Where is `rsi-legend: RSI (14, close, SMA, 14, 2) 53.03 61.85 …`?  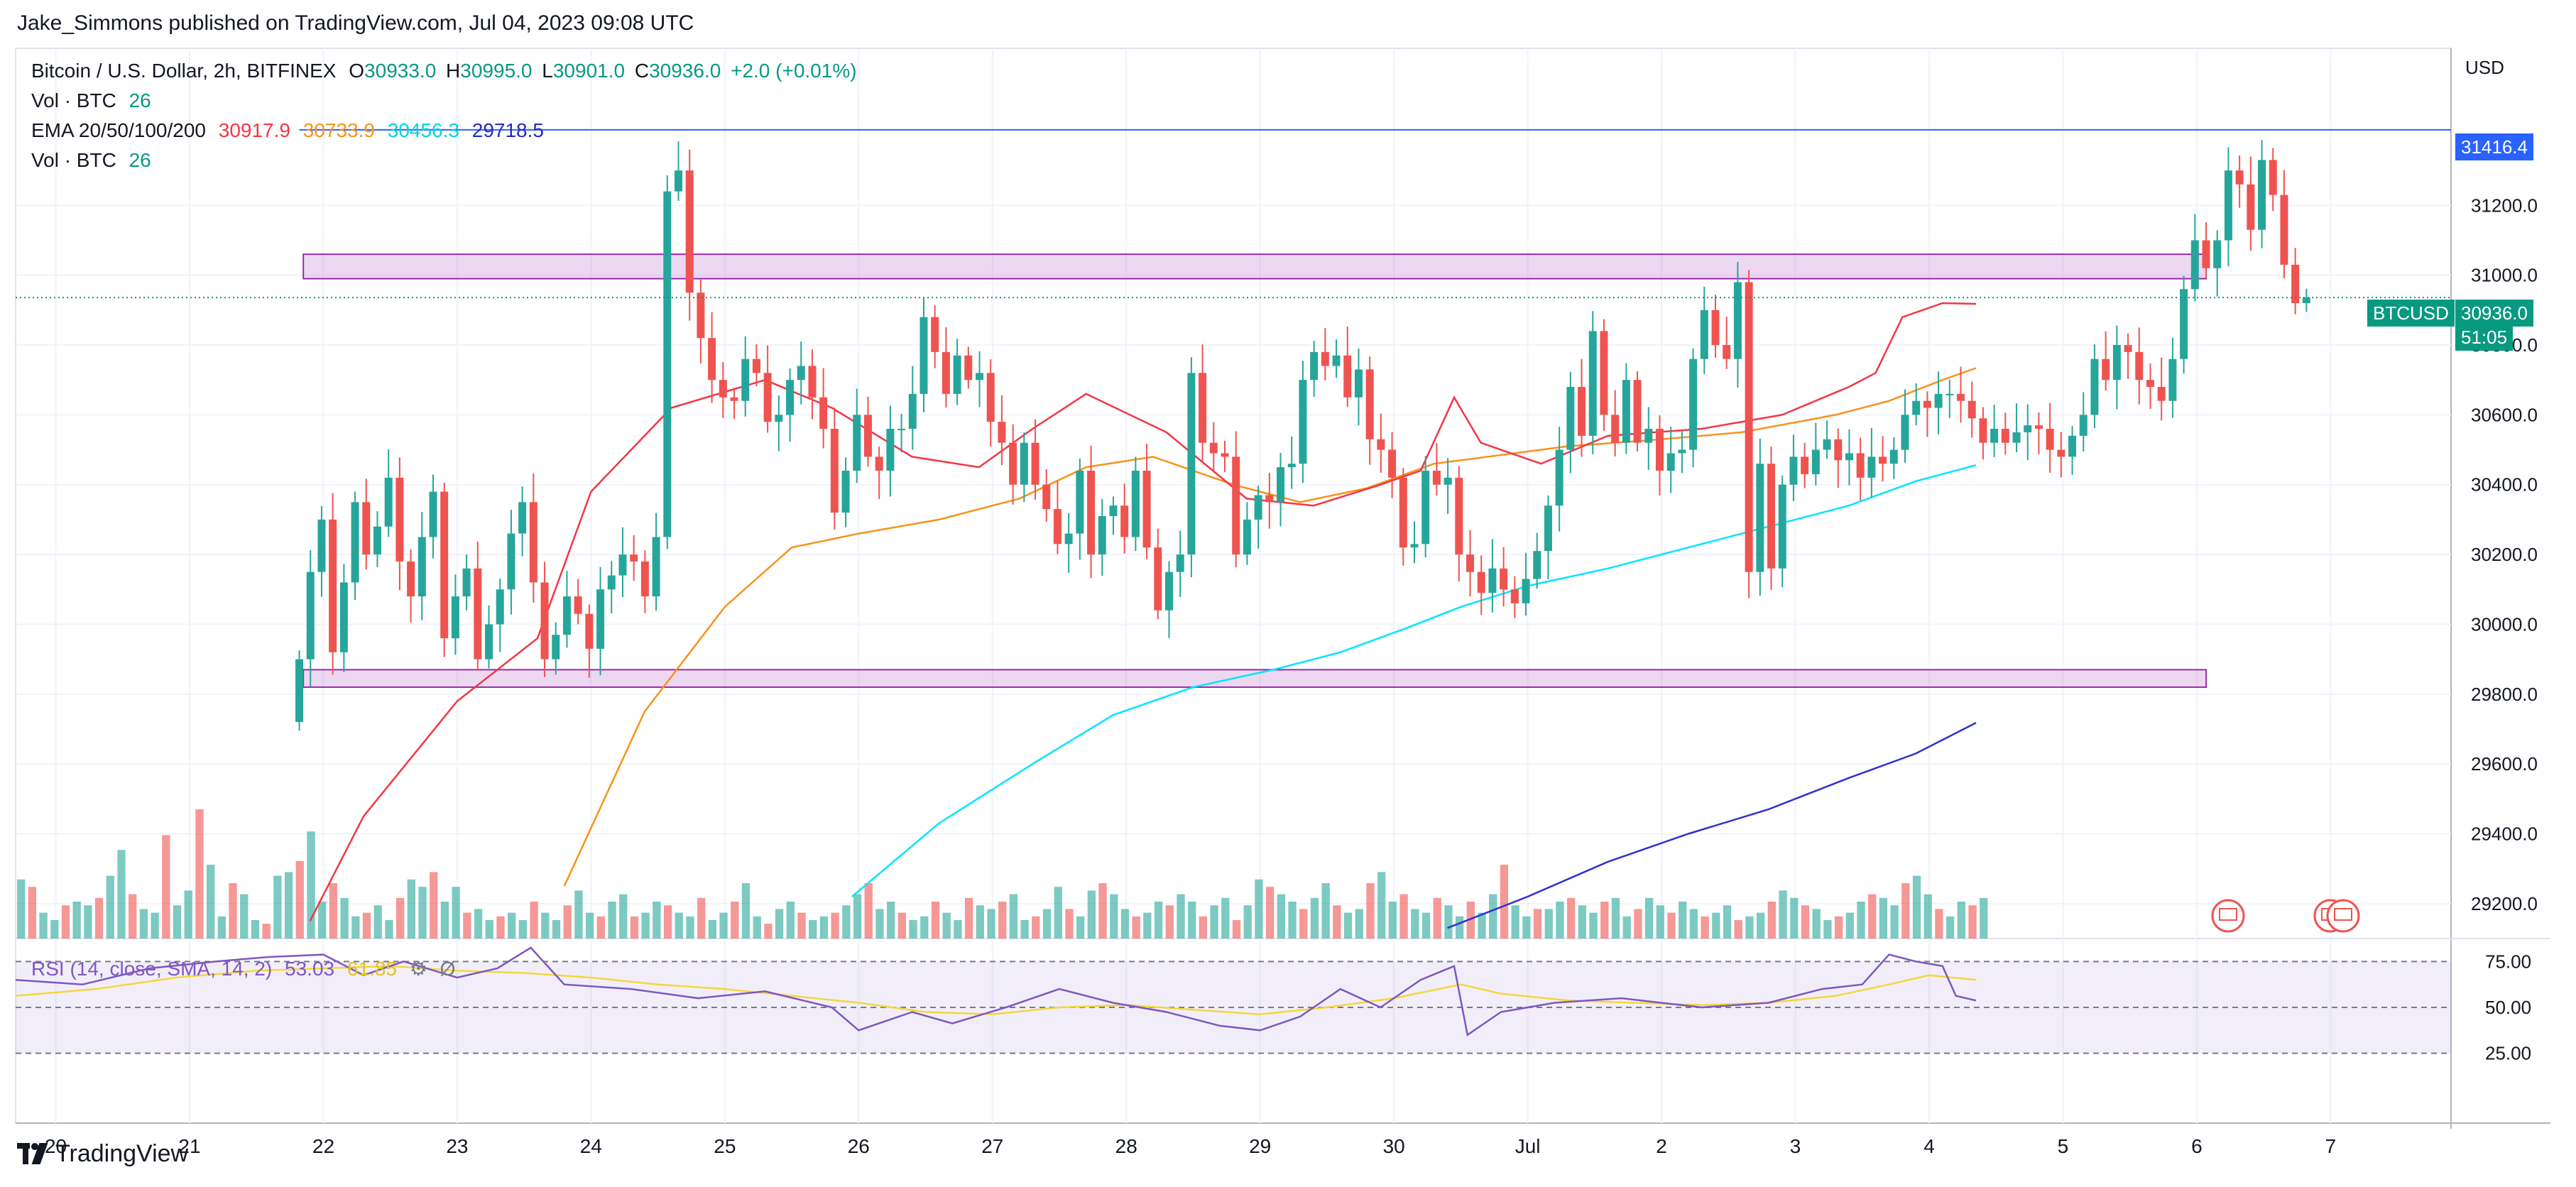
rsi-legend: RSI (14, close, SMA, 14, 2) 53.03 61.85 … is located at coordinates (246, 968).